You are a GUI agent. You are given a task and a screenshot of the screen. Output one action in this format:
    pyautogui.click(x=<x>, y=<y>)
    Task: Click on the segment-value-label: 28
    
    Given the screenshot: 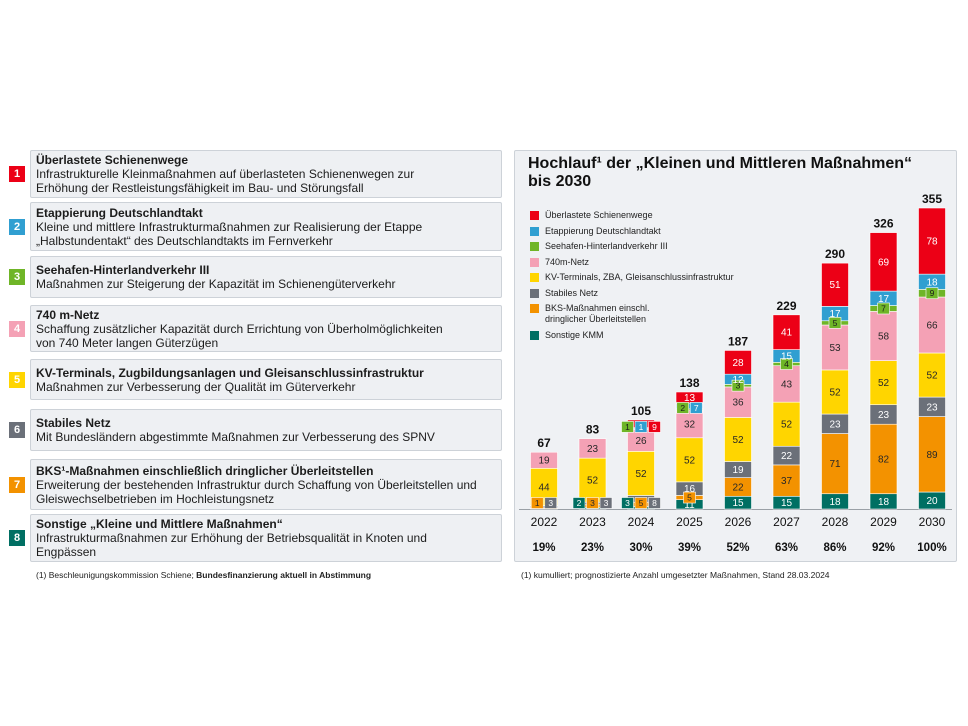 What is the action you would take?
    pyautogui.click(x=738, y=363)
    